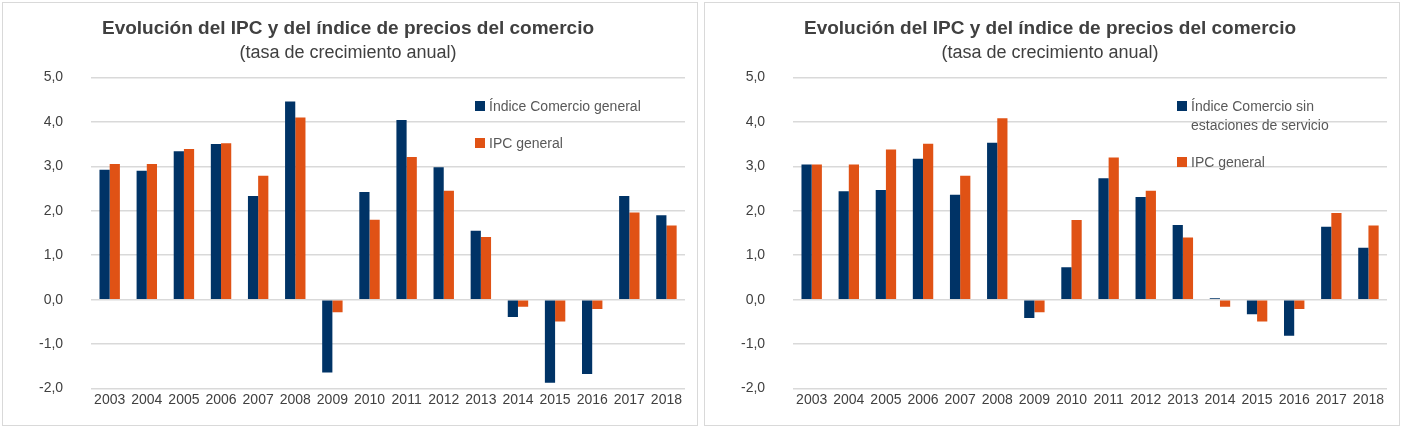  What do you see at coordinates (1294, 398) in the screenshot?
I see `x-tick-label: 2016` at bounding box center [1294, 398].